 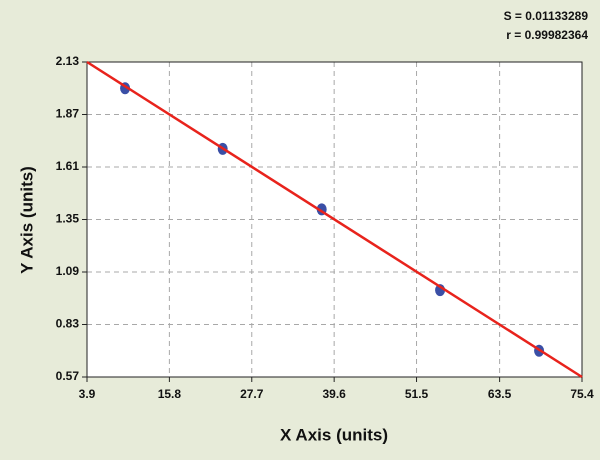 I want to click on y-tick-label: 0.57, so click(x=68, y=376).